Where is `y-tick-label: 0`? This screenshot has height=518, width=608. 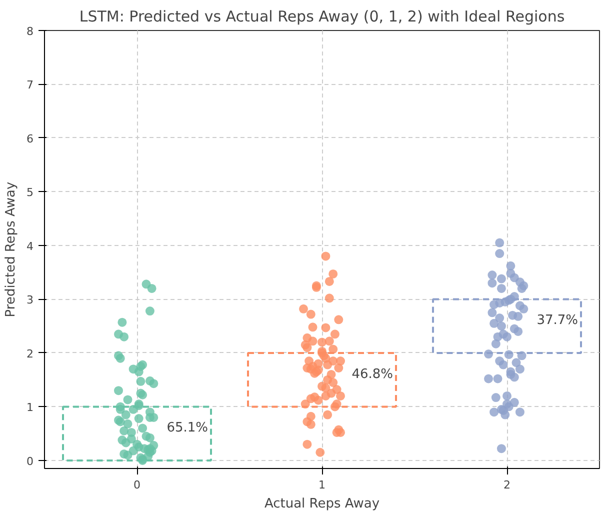 y-tick-label: 0 is located at coordinates (30, 461).